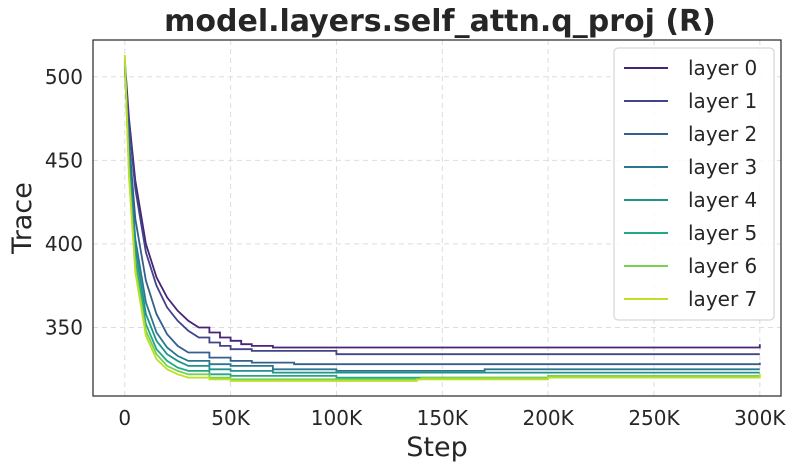  Describe the element at coordinates (64, 244) in the screenshot. I see `y-tick-label: 400` at that location.